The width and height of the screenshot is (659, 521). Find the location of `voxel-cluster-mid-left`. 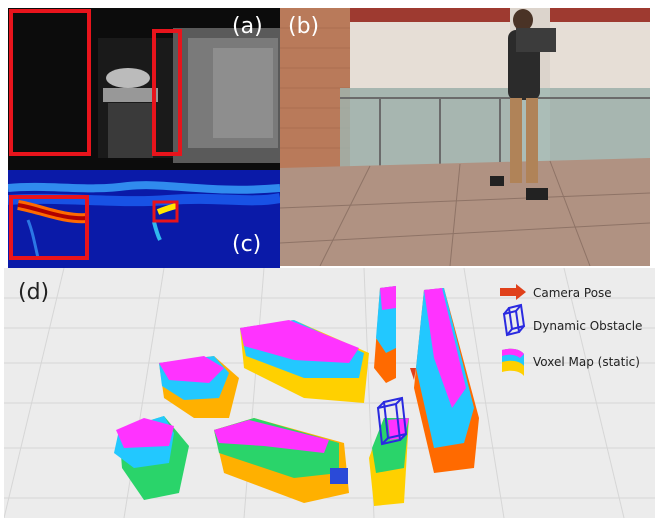

voxel-cluster-mid-left is located at coordinates (199, 387).